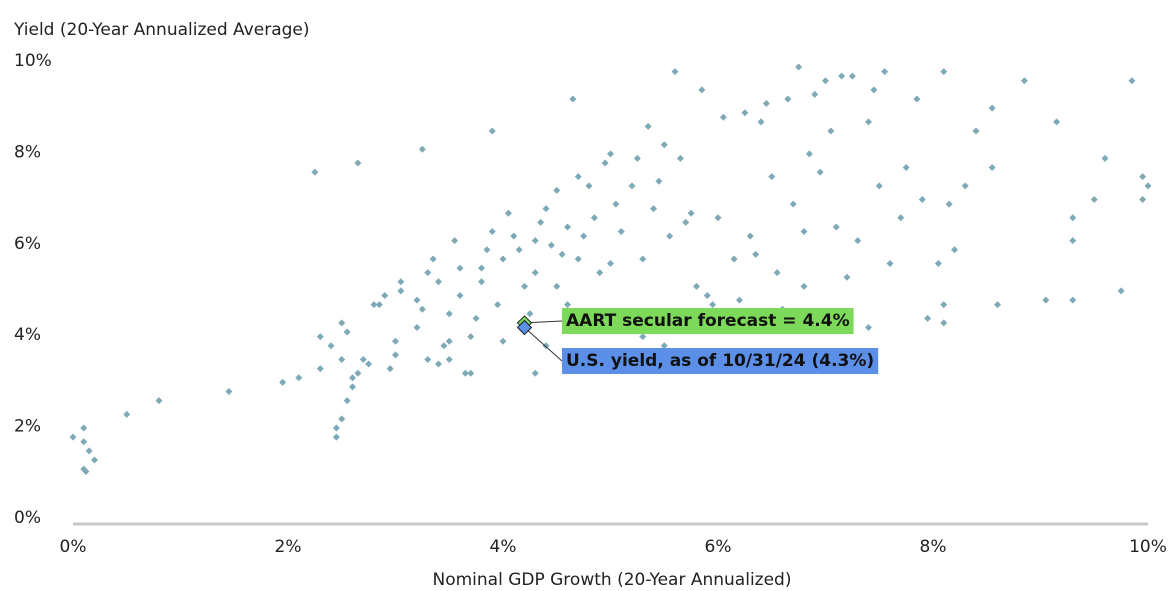 The width and height of the screenshot is (1175, 591). What do you see at coordinates (1148, 547) in the screenshot?
I see `x-tick-label: 10%` at bounding box center [1148, 547].